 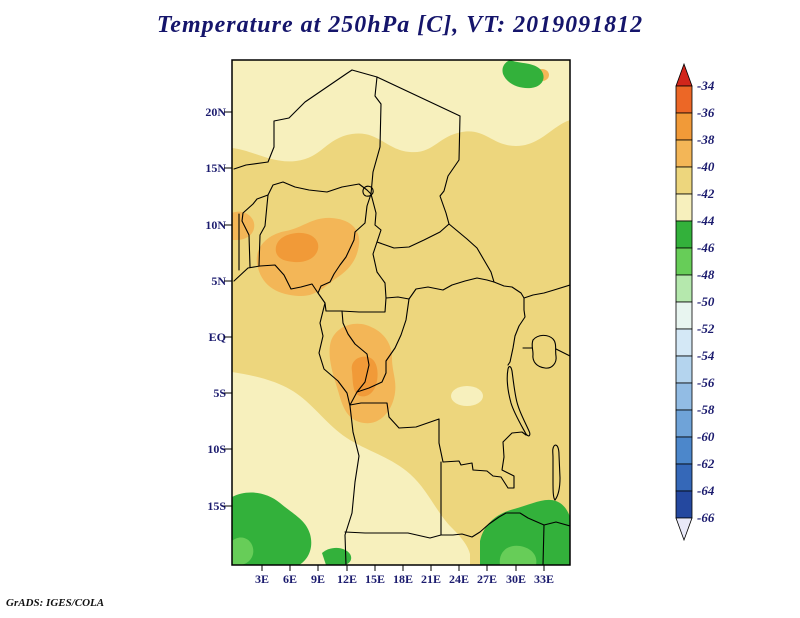 What do you see at coordinates (262, 579) in the screenshot?
I see `lon-tick-label: 3E` at bounding box center [262, 579].